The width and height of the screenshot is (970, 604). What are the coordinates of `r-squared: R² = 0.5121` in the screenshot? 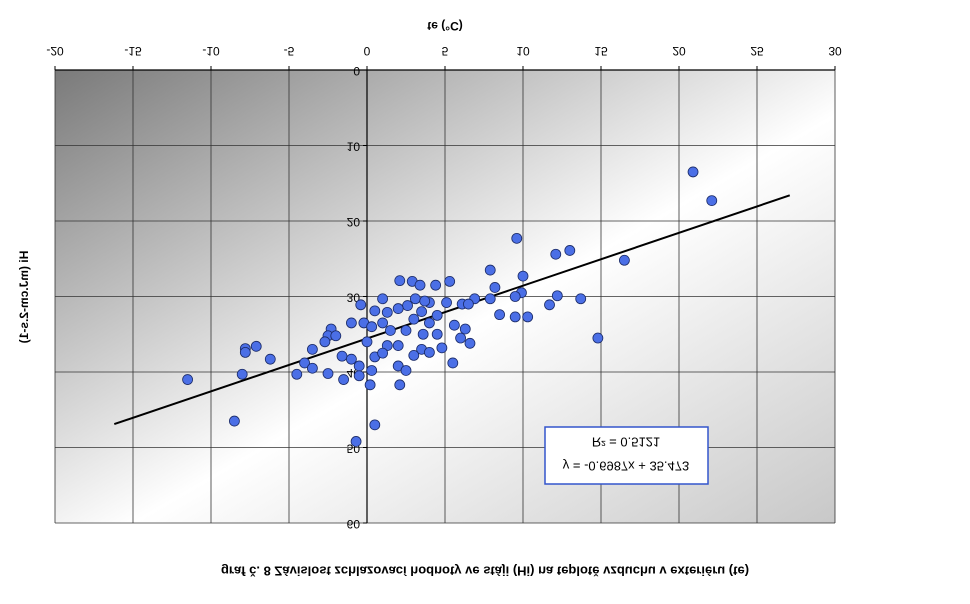 It's located at (626, 442).